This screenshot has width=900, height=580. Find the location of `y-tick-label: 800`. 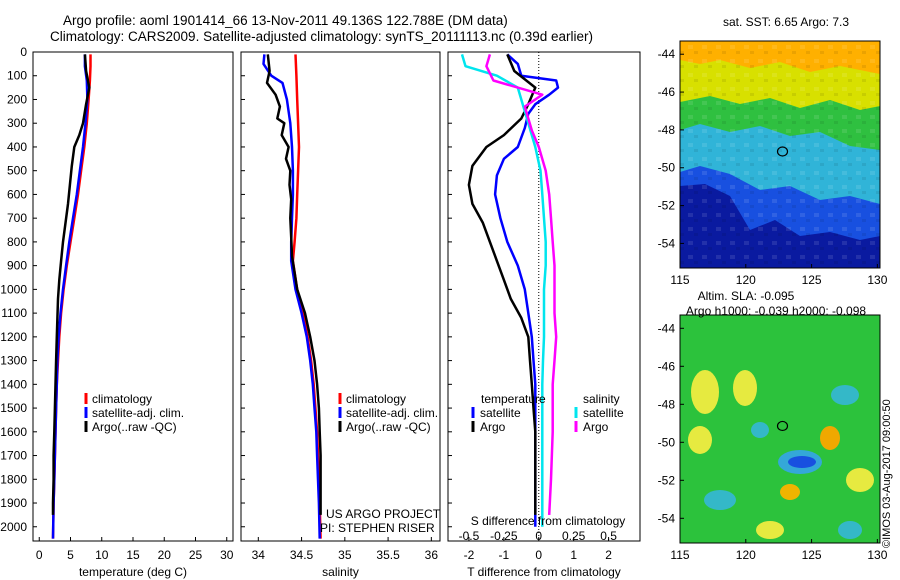

y-tick-label: 800 is located at coordinates (17, 242).